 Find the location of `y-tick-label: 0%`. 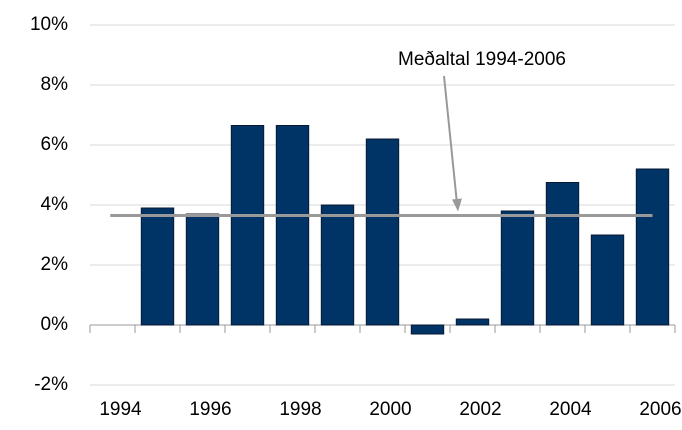

y-tick-label: 0% is located at coordinates (55, 324).